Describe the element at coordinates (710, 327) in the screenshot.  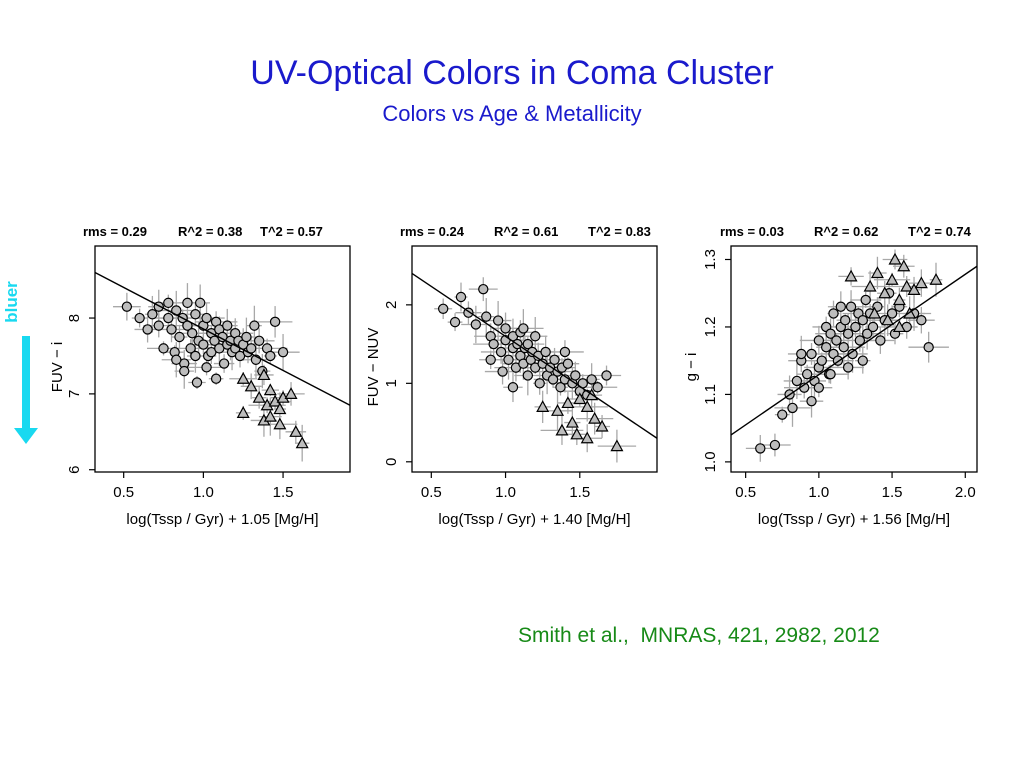
I see `y-tick-label: 1.2` at that location.